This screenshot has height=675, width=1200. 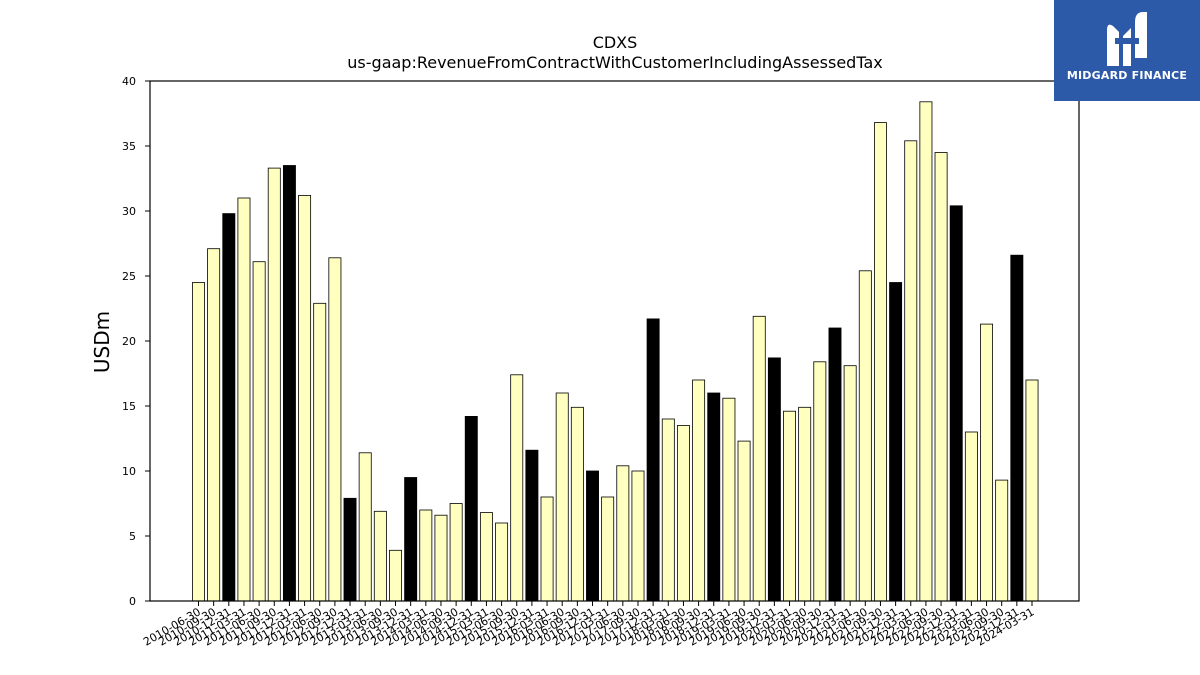 What do you see at coordinates (129, 276) in the screenshot?
I see `y-tick-label: 25` at bounding box center [129, 276].